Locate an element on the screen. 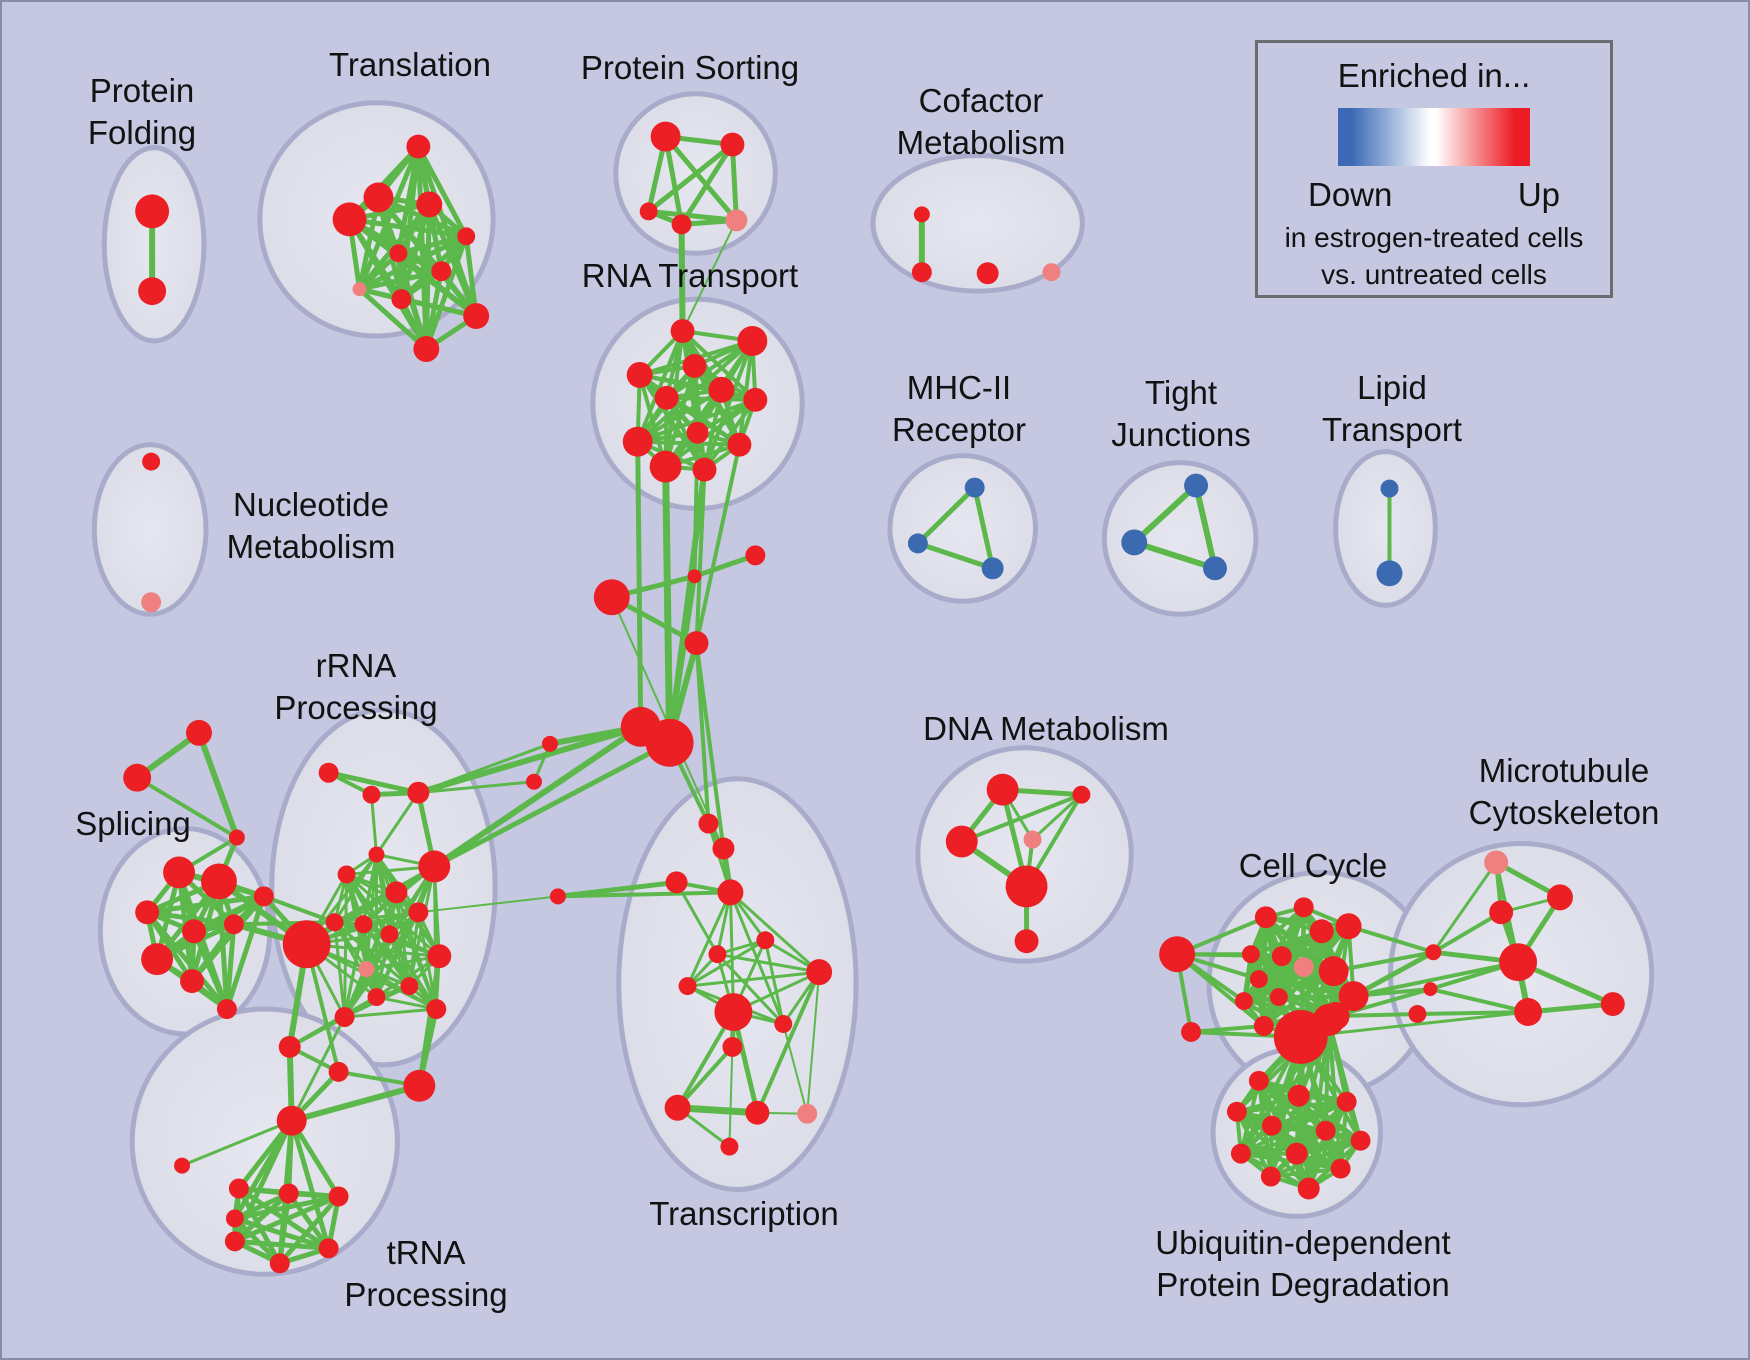 The height and width of the screenshot is (1360, 1750). node-rr3 is located at coordinates (418, 792).